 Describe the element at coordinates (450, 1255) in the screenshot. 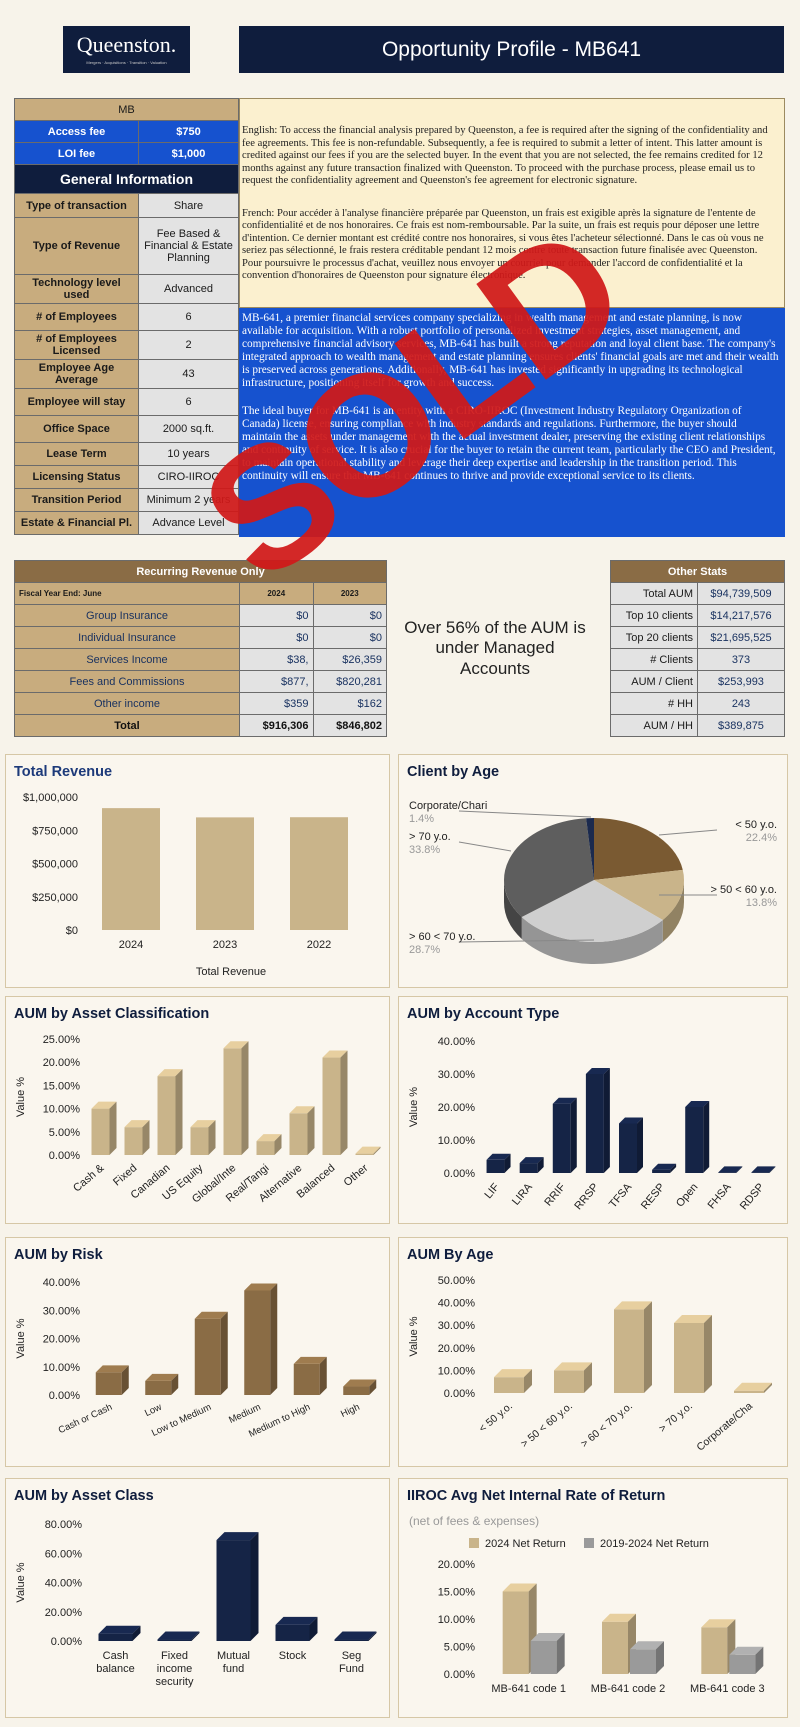

I see `chart-title: AUM By Age` at that location.